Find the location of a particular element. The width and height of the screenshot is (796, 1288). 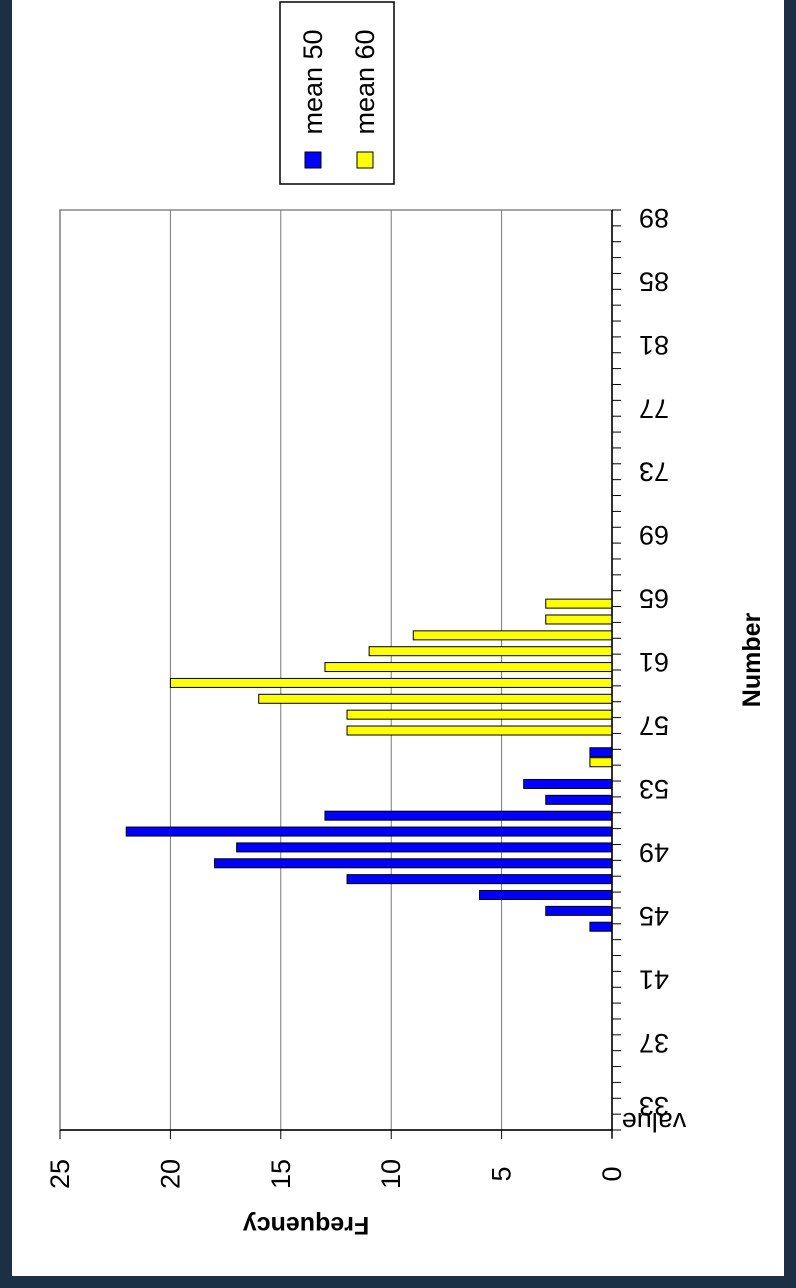

category-tick-label-89: 89 is located at coordinates (654, 218).